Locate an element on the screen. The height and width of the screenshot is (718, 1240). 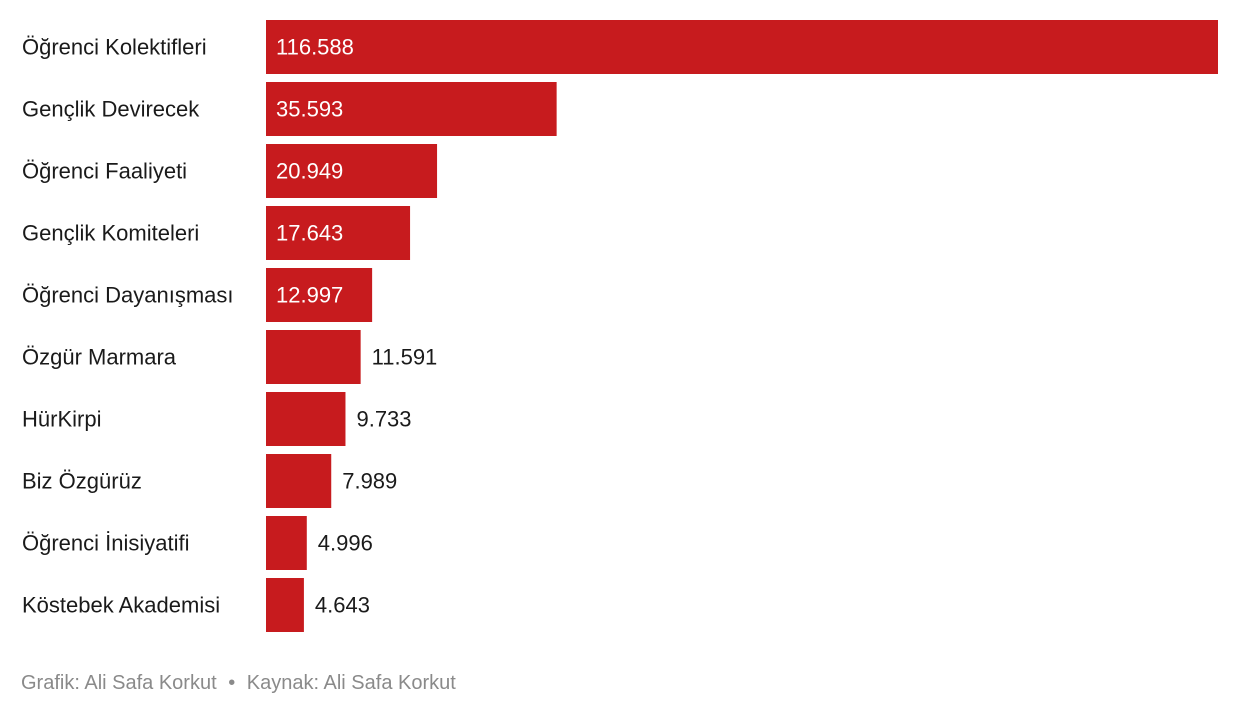
category-label: Gençlik Devirecek is located at coordinates (111, 109).